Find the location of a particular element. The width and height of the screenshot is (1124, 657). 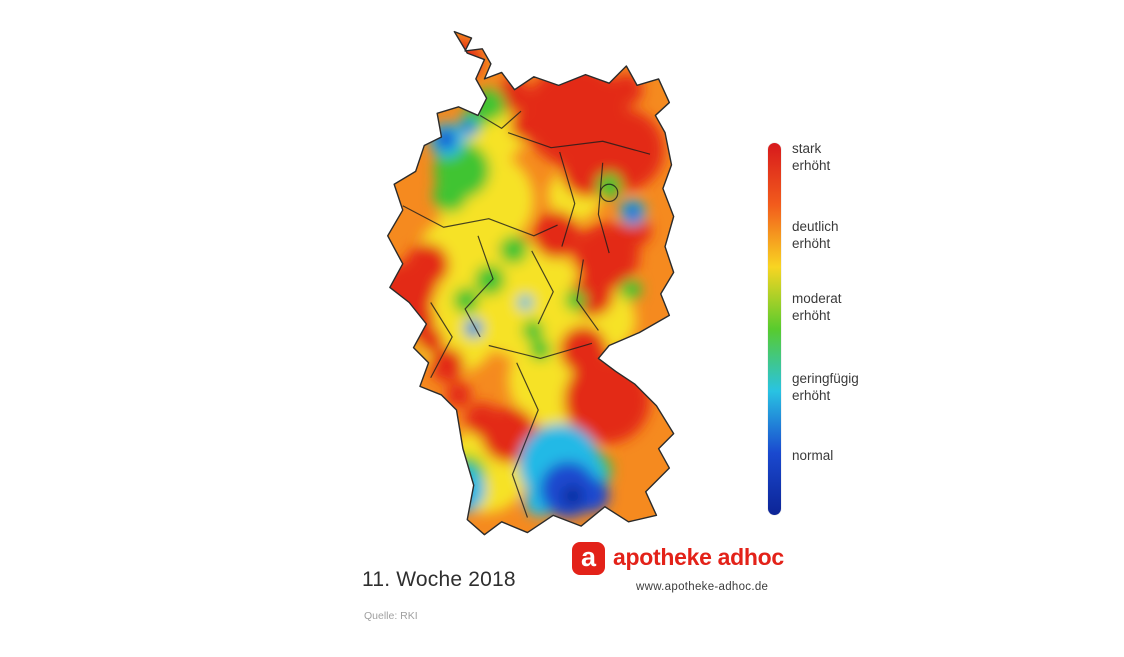

legend-gradient-bar is located at coordinates (774, 329).